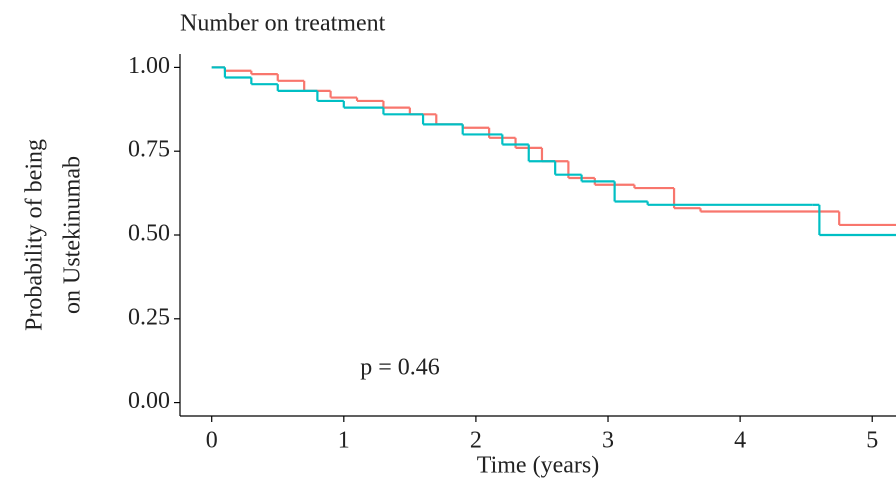  What do you see at coordinates (149, 317) in the screenshot?
I see `y-tick-label: 0.25` at bounding box center [149, 317].